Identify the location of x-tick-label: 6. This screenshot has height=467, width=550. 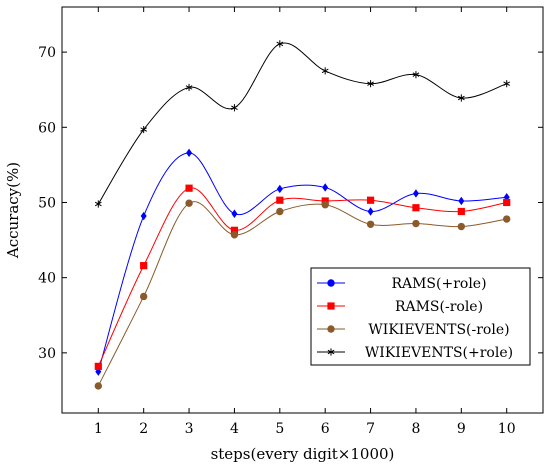
(325, 429).